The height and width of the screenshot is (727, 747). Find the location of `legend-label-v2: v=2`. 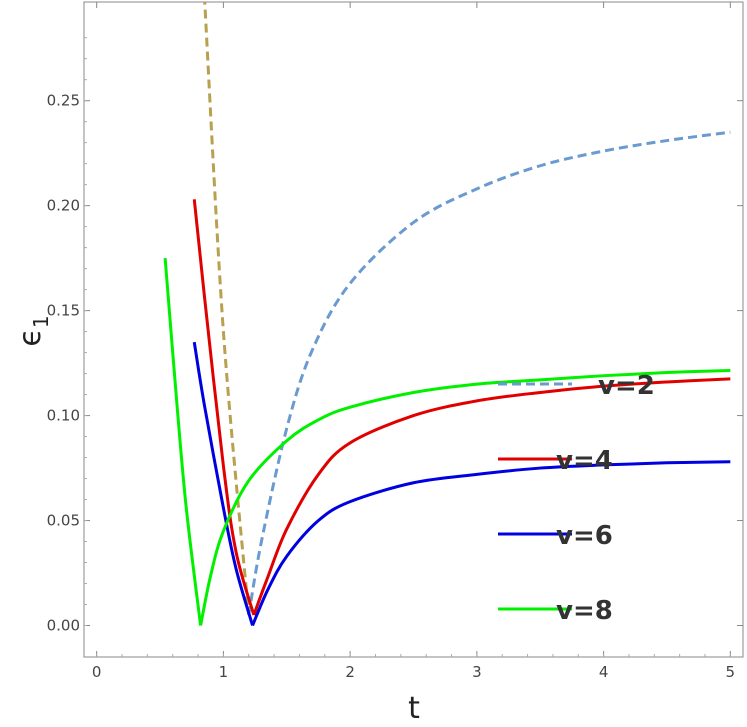

legend-label-v2: v=2 is located at coordinates (626, 386).